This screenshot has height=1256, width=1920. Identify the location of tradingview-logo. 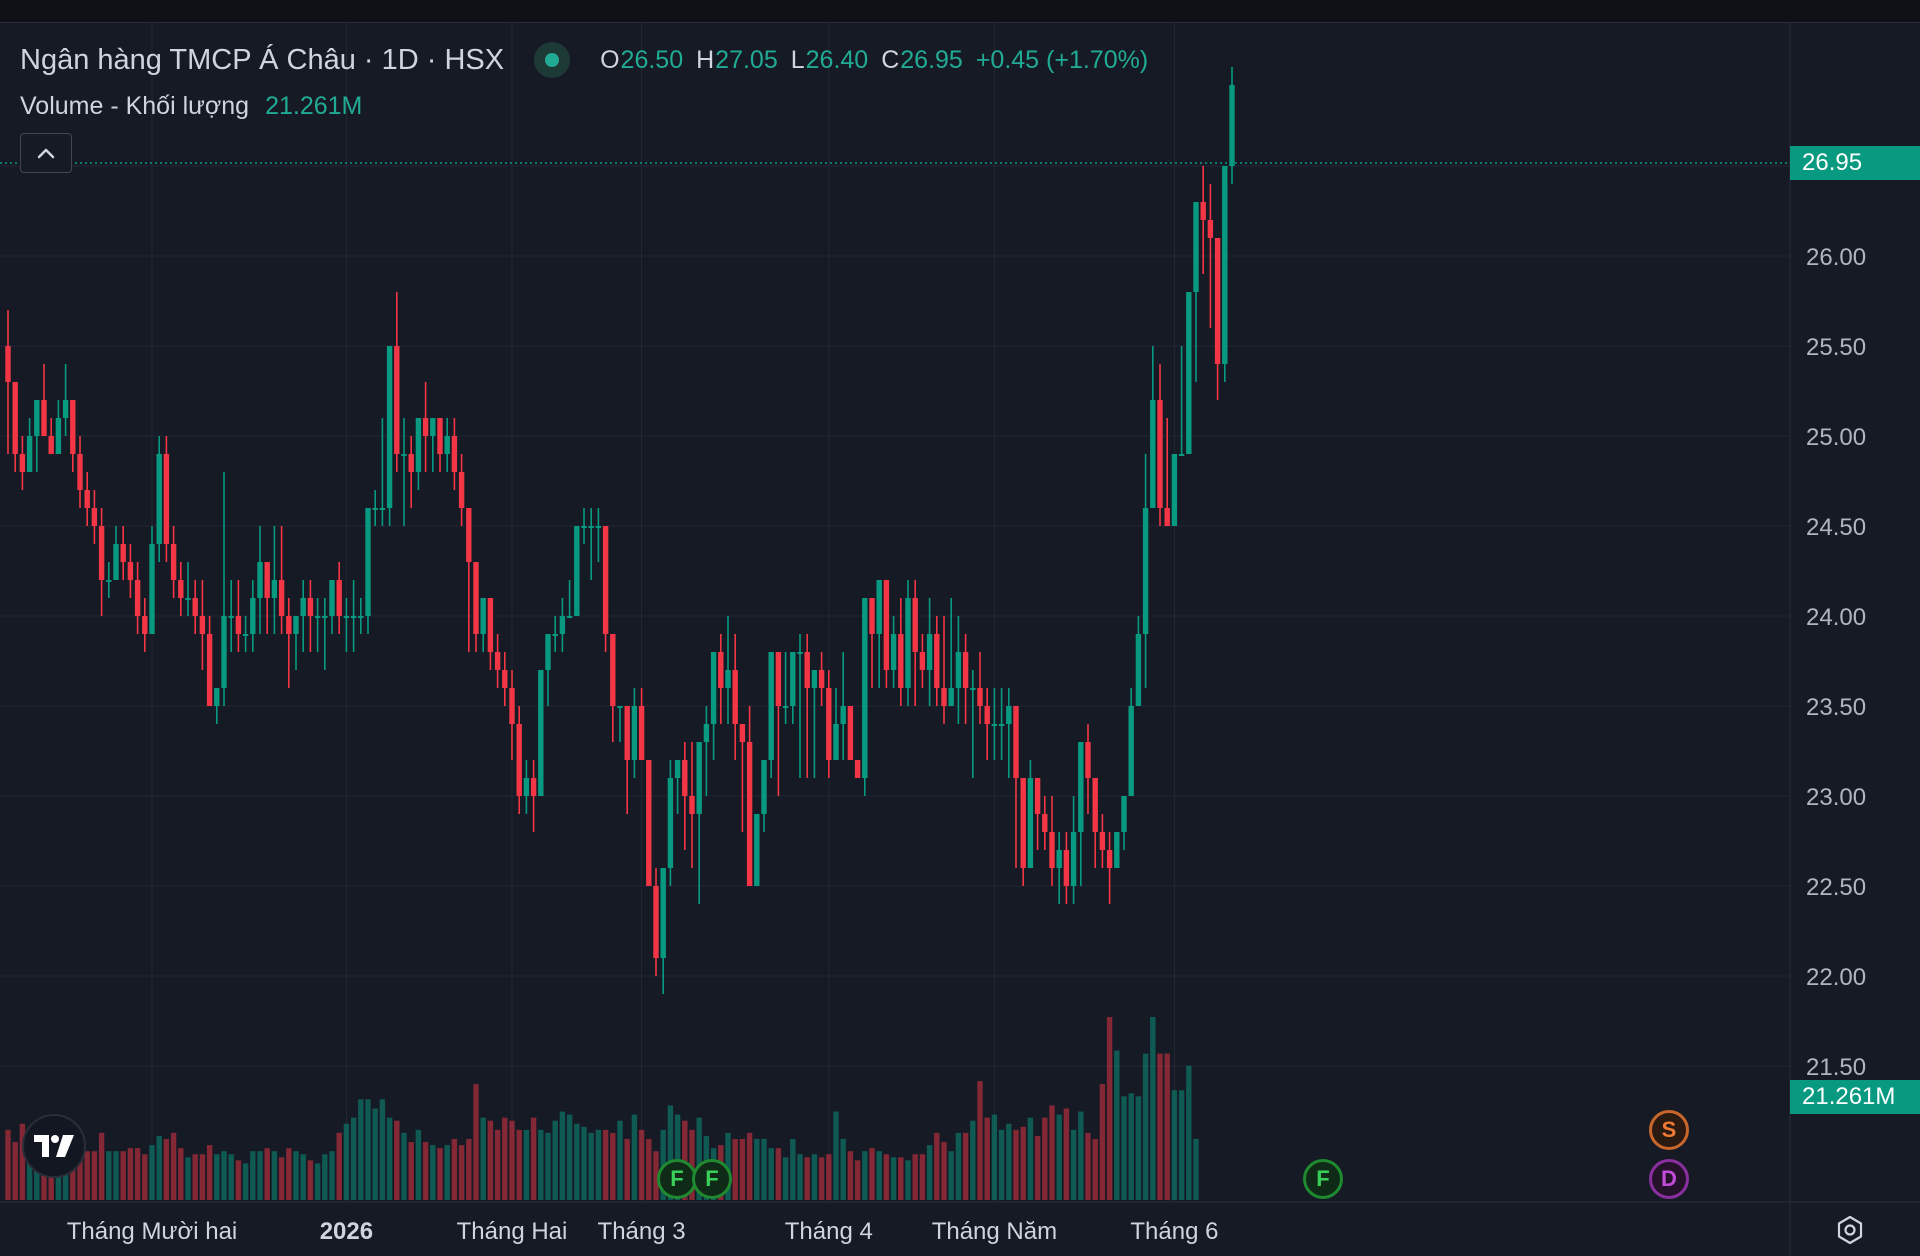
(54, 1146).